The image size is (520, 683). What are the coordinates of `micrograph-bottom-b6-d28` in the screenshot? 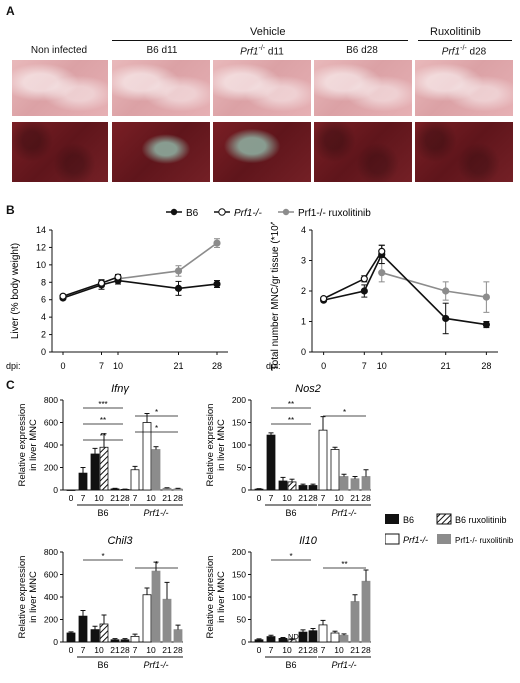 It's located at (363, 152).